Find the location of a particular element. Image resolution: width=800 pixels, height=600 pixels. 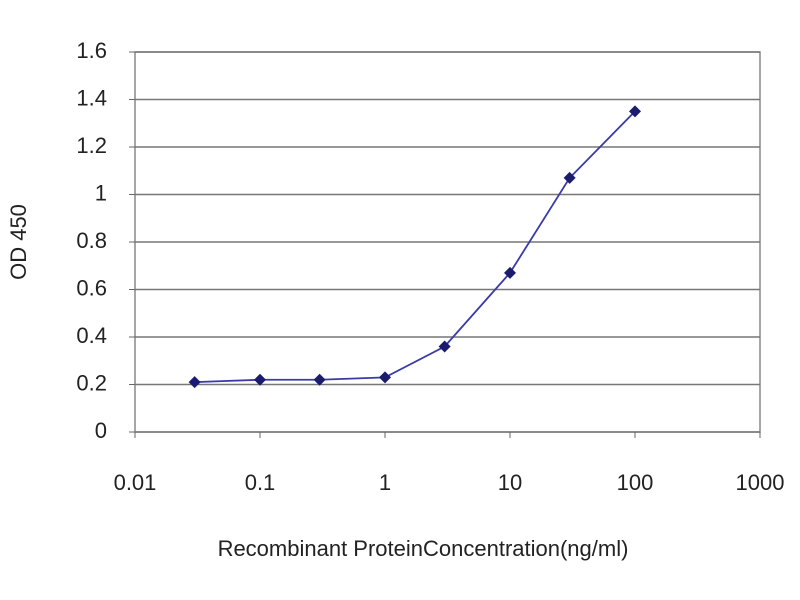

y-tick-label: 0.6 is located at coordinates (91, 287).